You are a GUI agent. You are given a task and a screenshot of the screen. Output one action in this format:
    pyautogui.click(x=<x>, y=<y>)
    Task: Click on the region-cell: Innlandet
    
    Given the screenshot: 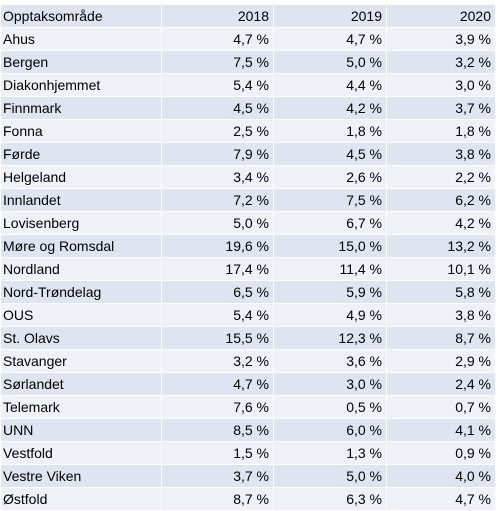 What is the action you would take?
    pyautogui.click(x=81, y=200)
    